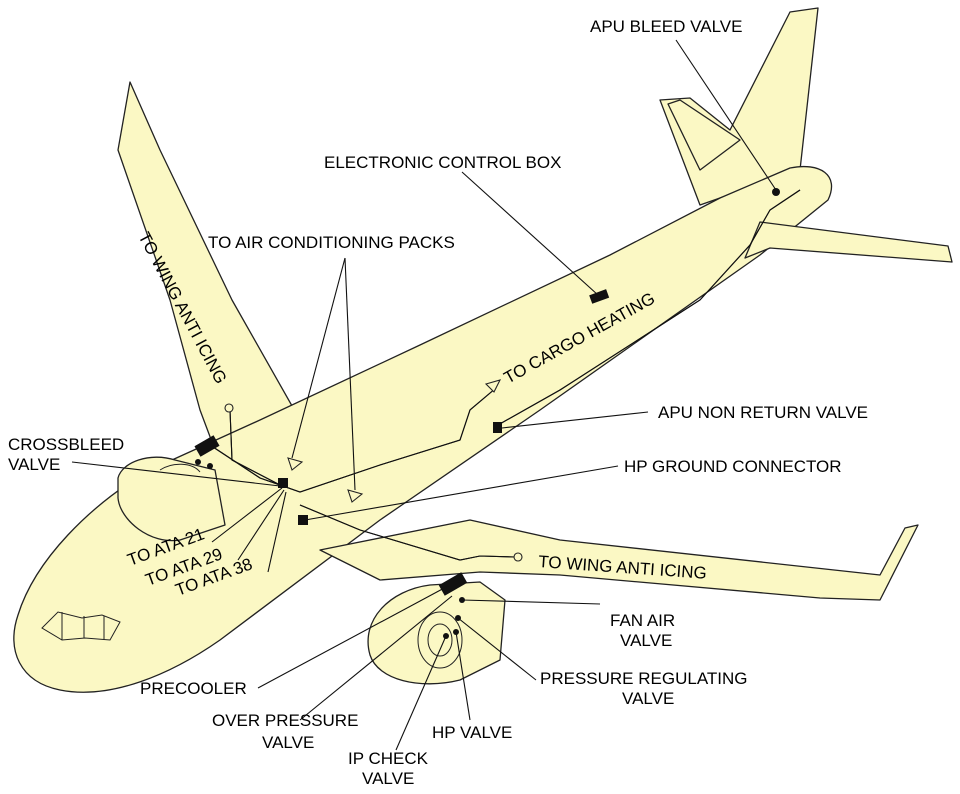 The width and height of the screenshot is (960, 794). What do you see at coordinates (285, 720) in the screenshot?
I see `label-opv-line1: OVER PRESSURE` at bounding box center [285, 720].